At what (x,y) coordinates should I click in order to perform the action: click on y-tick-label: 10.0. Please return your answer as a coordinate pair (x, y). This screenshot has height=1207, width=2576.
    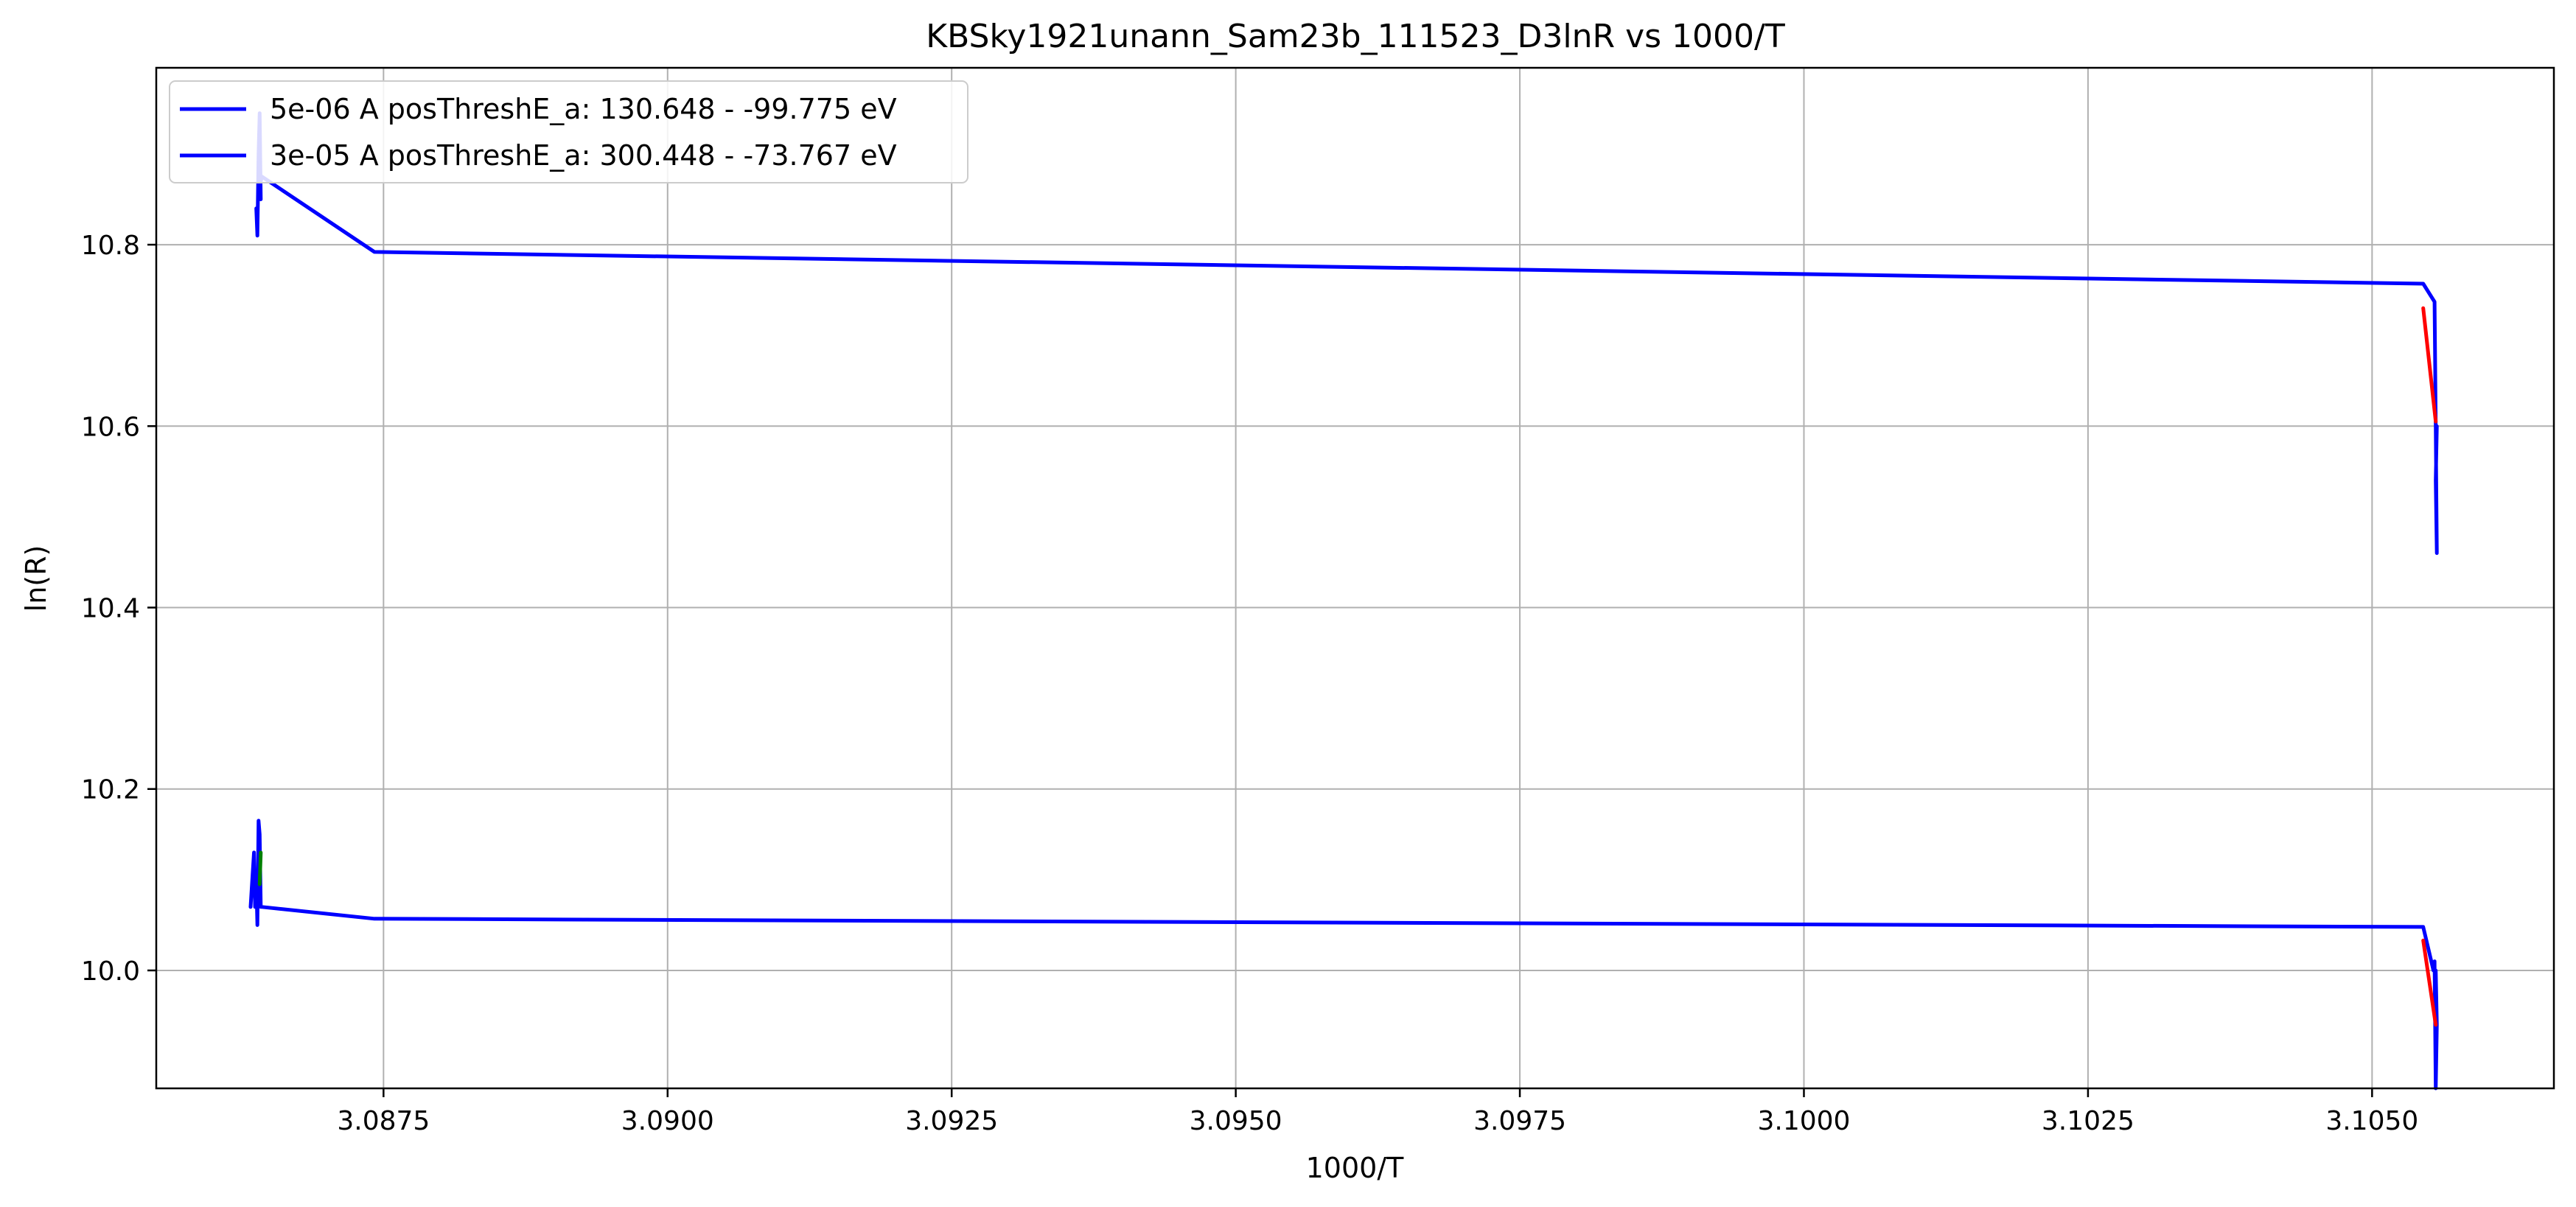
    Looking at the image, I should click on (110, 971).